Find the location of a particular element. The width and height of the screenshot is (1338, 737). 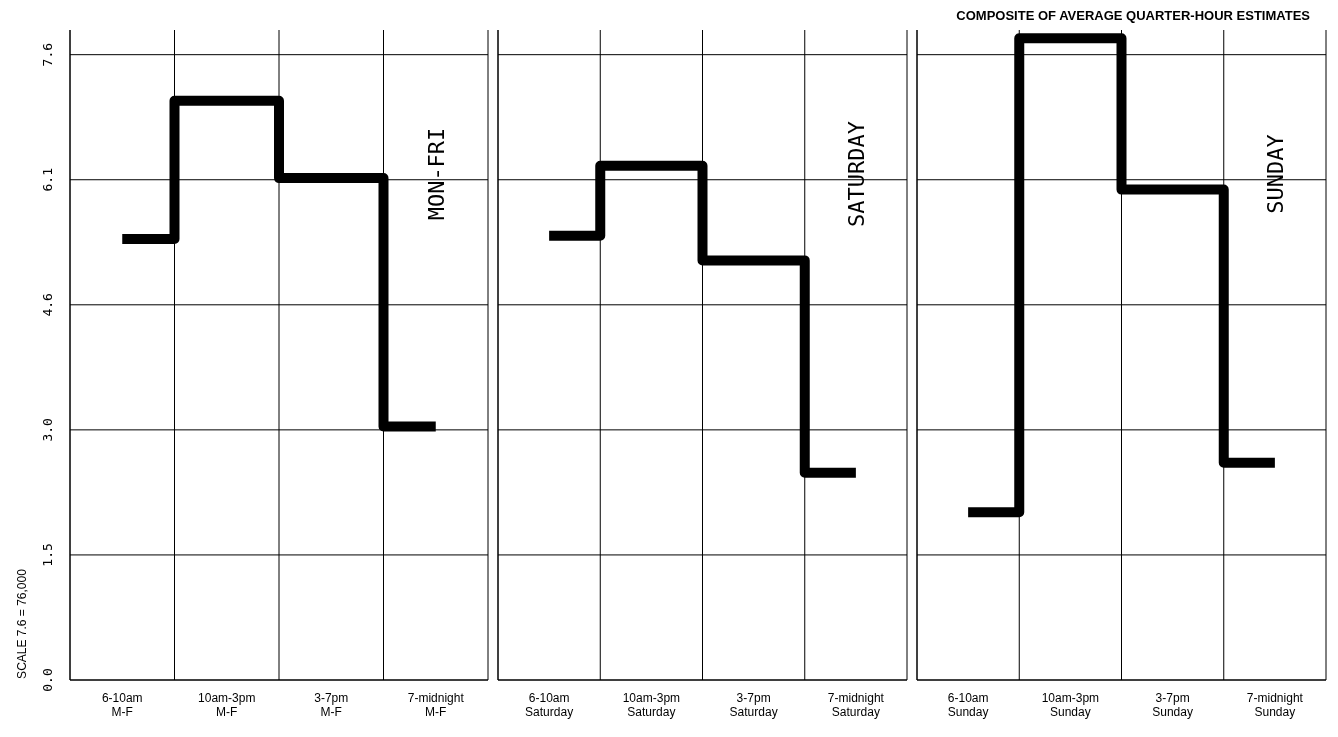

y-tick-label: 7.6 is located at coordinates (47, 54).